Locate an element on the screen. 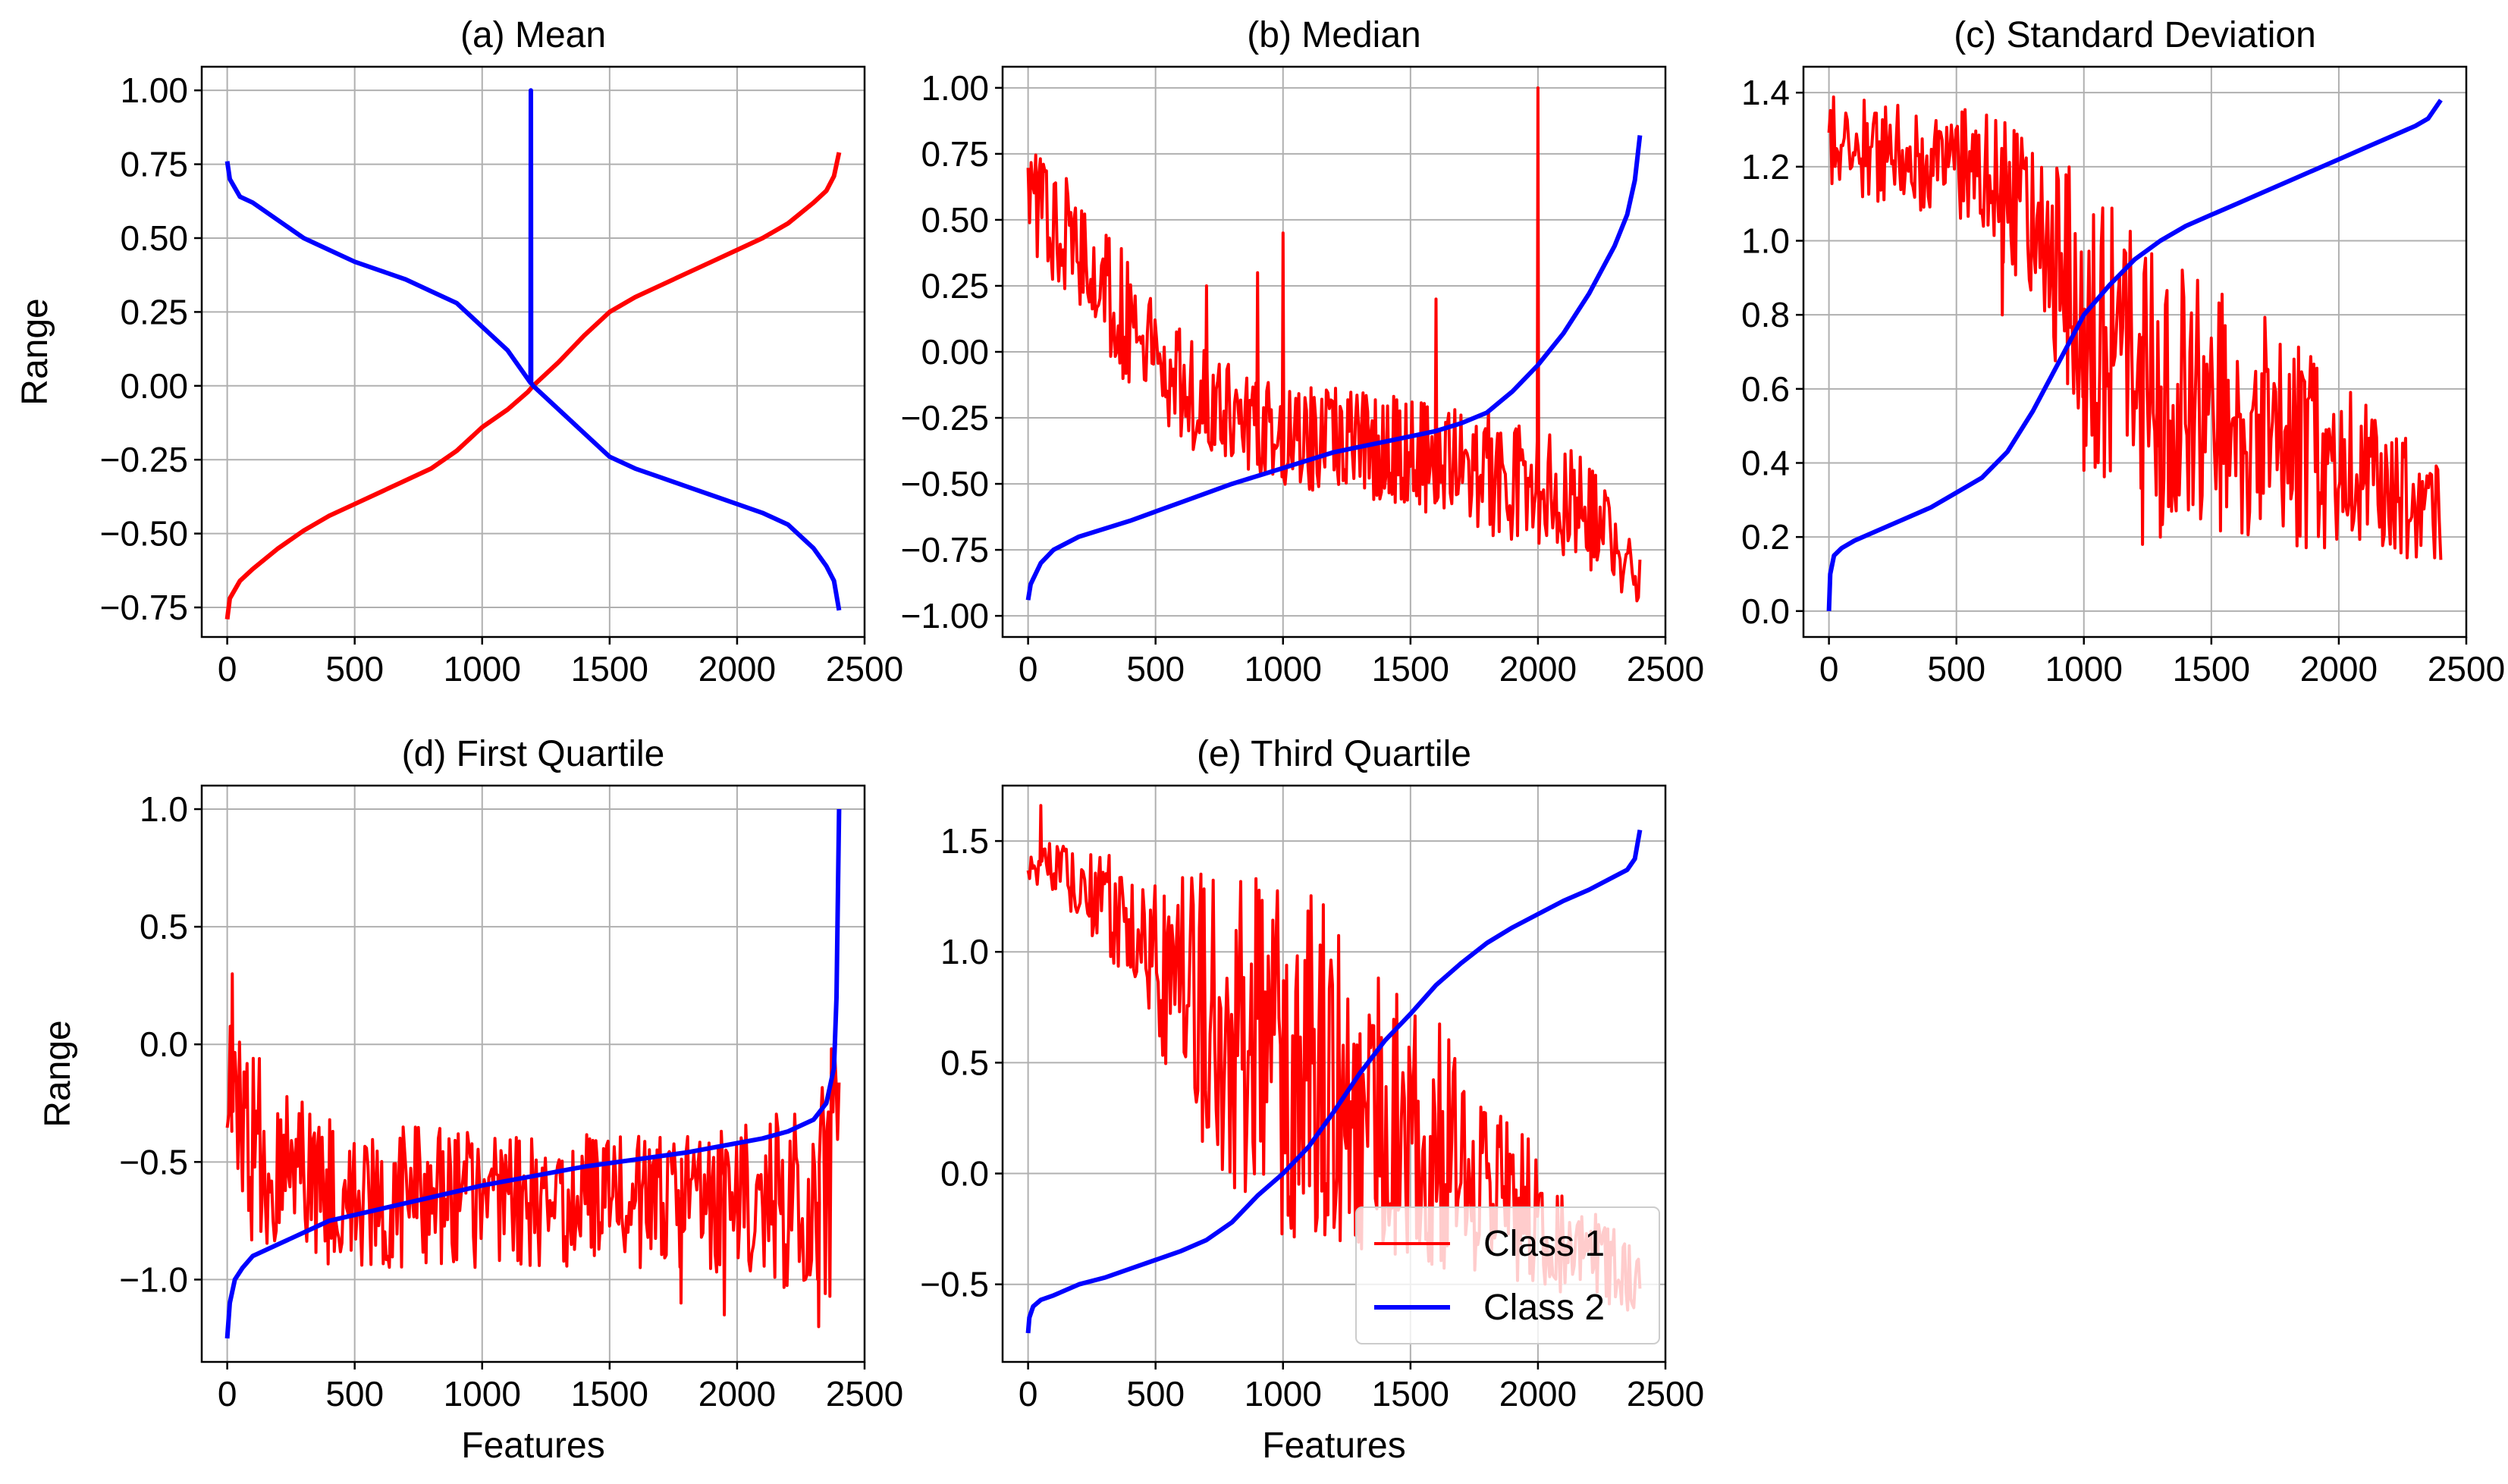  panel-title: (c) Standard Deviation is located at coordinates (2135, 35).